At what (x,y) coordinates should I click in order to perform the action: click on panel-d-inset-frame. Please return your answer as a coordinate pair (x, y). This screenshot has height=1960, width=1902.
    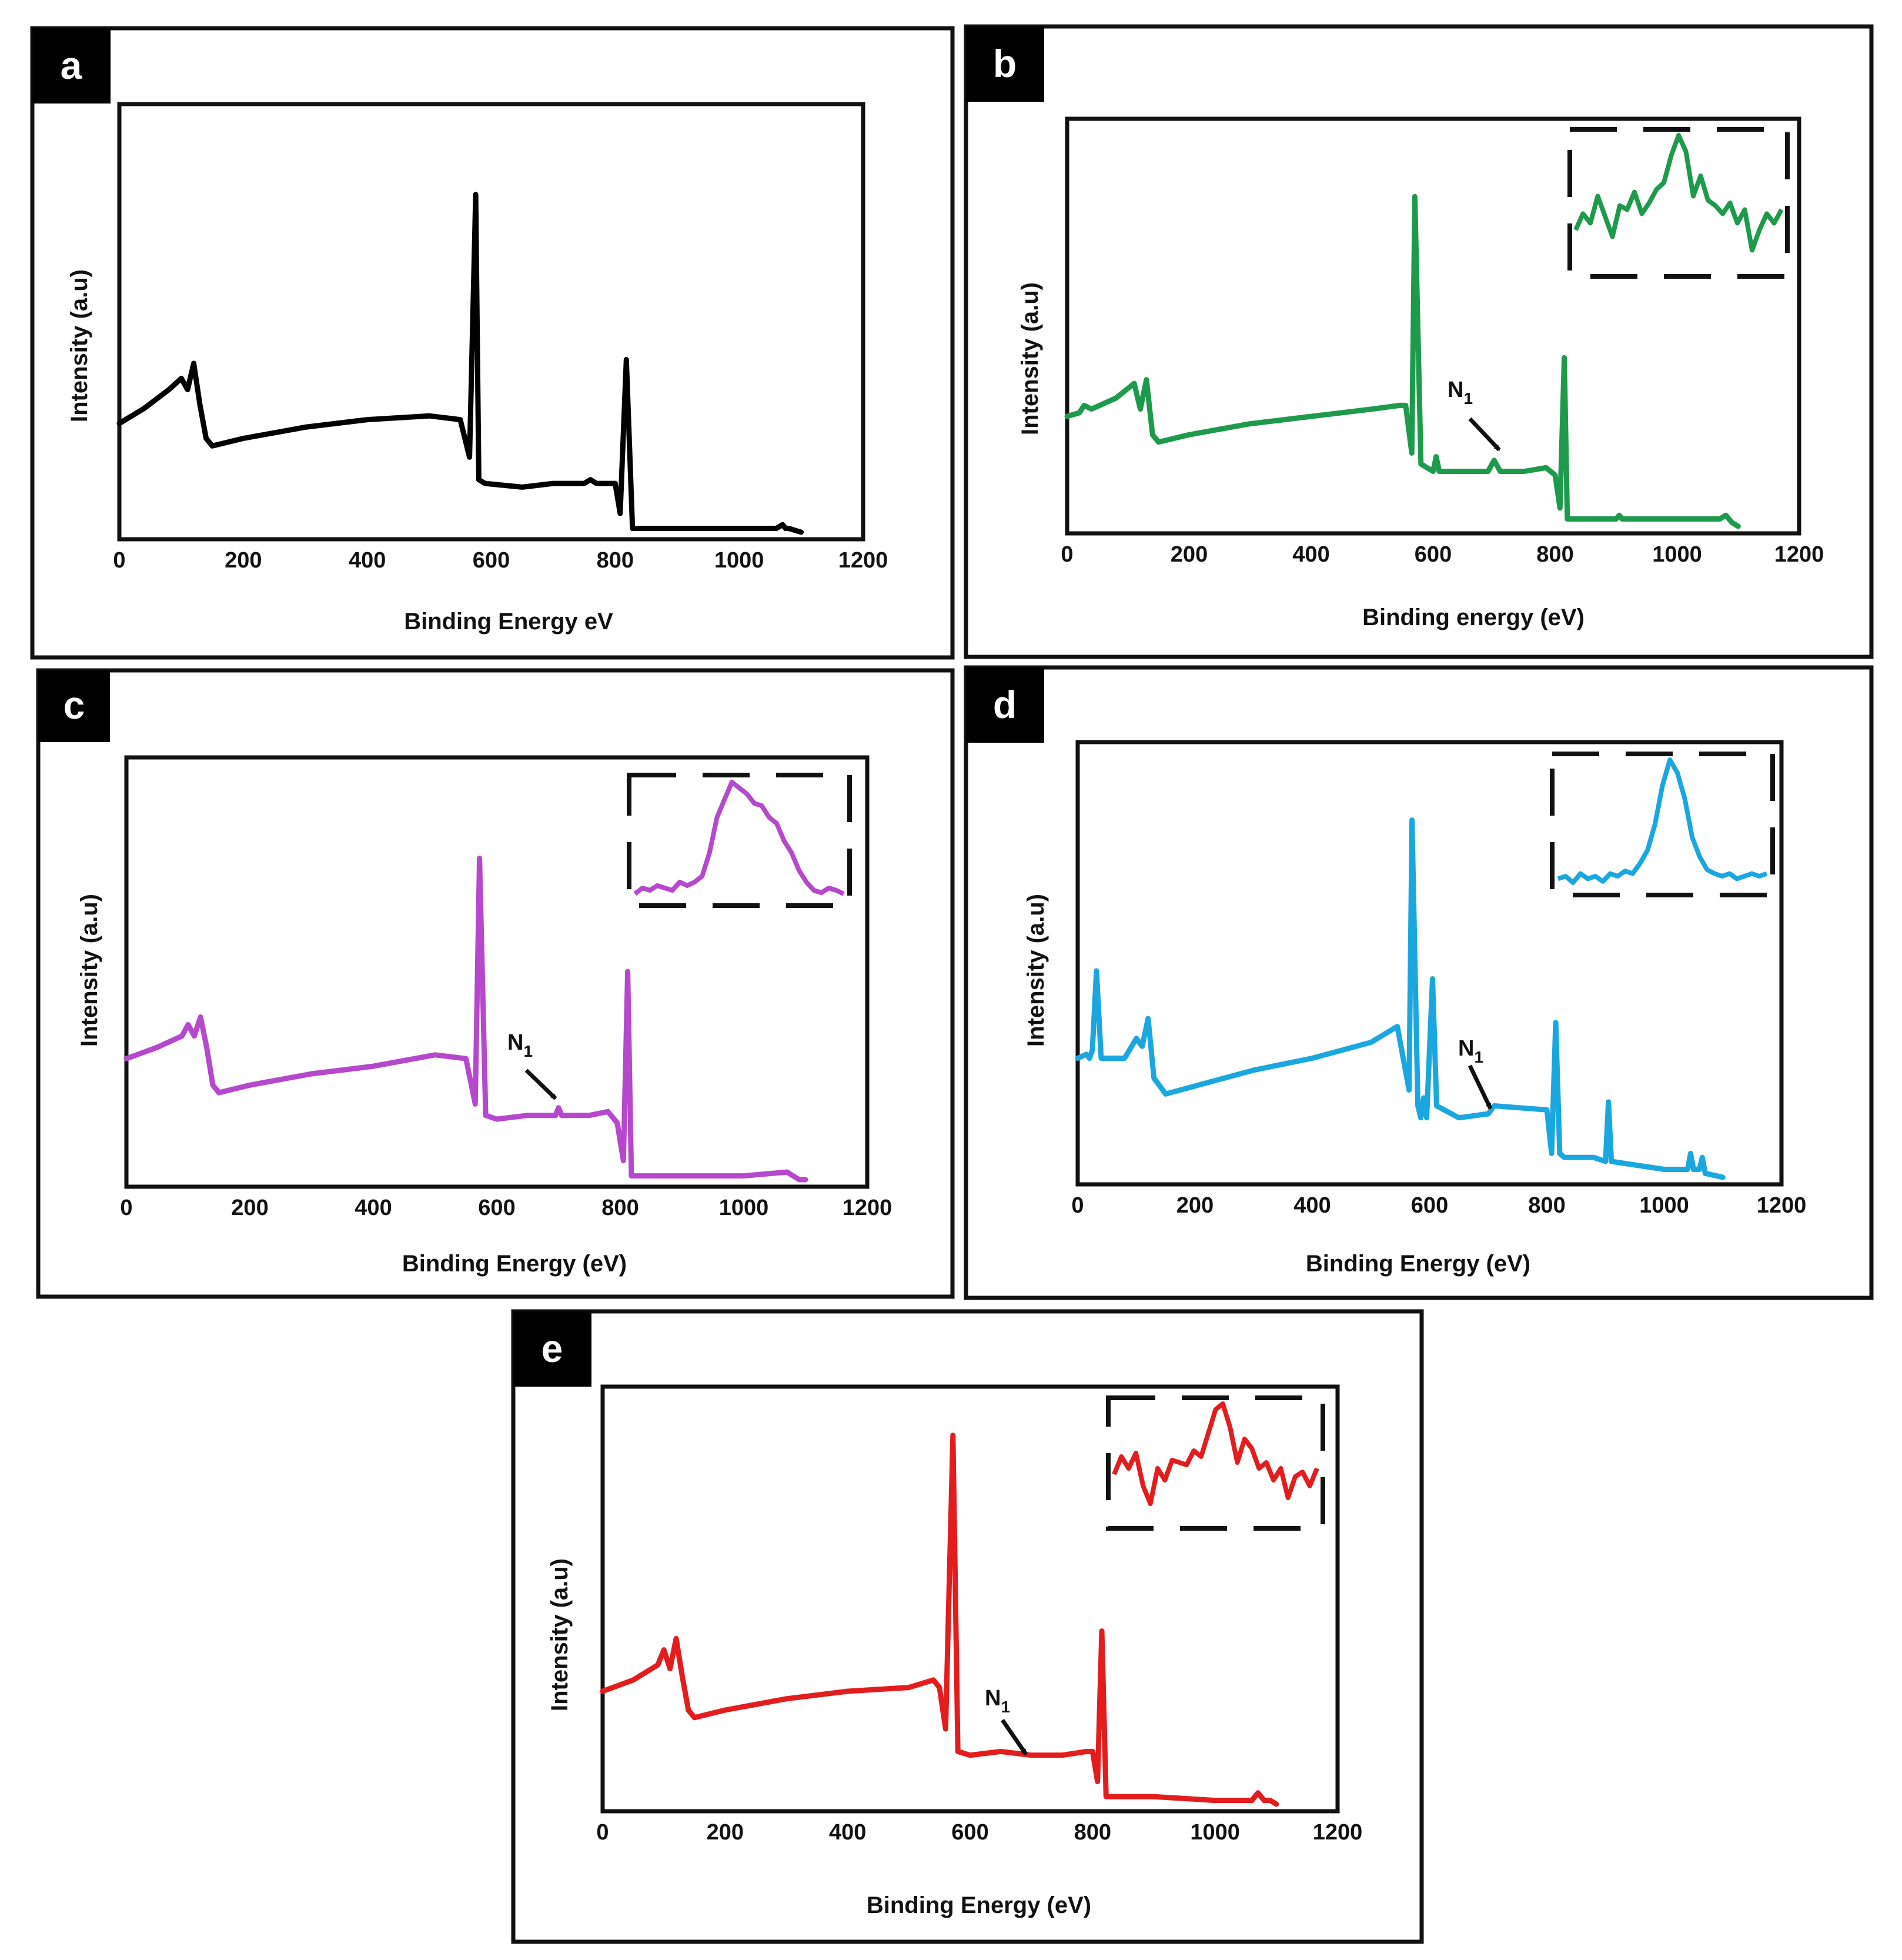
    Looking at the image, I should click on (1662, 824).